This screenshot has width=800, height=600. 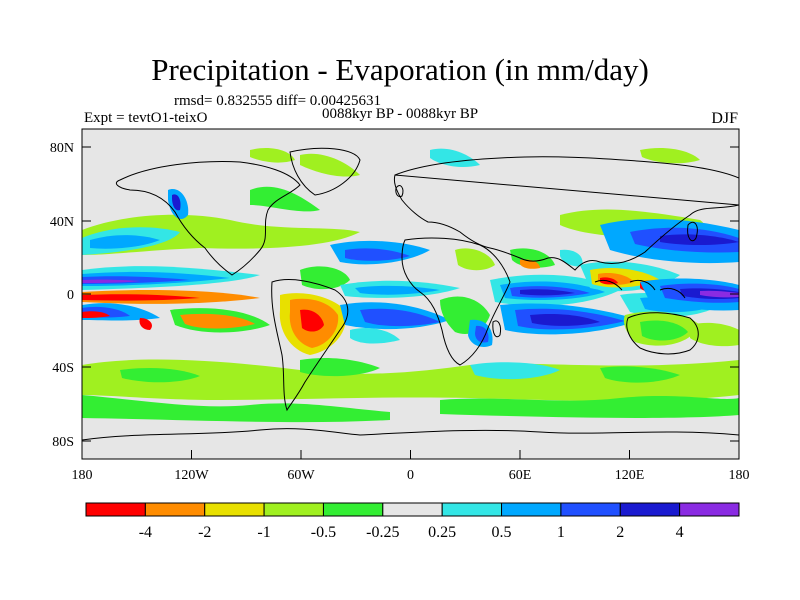 What do you see at coordinates (520, 475) in the screenshot?
I see `lon-label: 60E` at bounding box center [520, 475].